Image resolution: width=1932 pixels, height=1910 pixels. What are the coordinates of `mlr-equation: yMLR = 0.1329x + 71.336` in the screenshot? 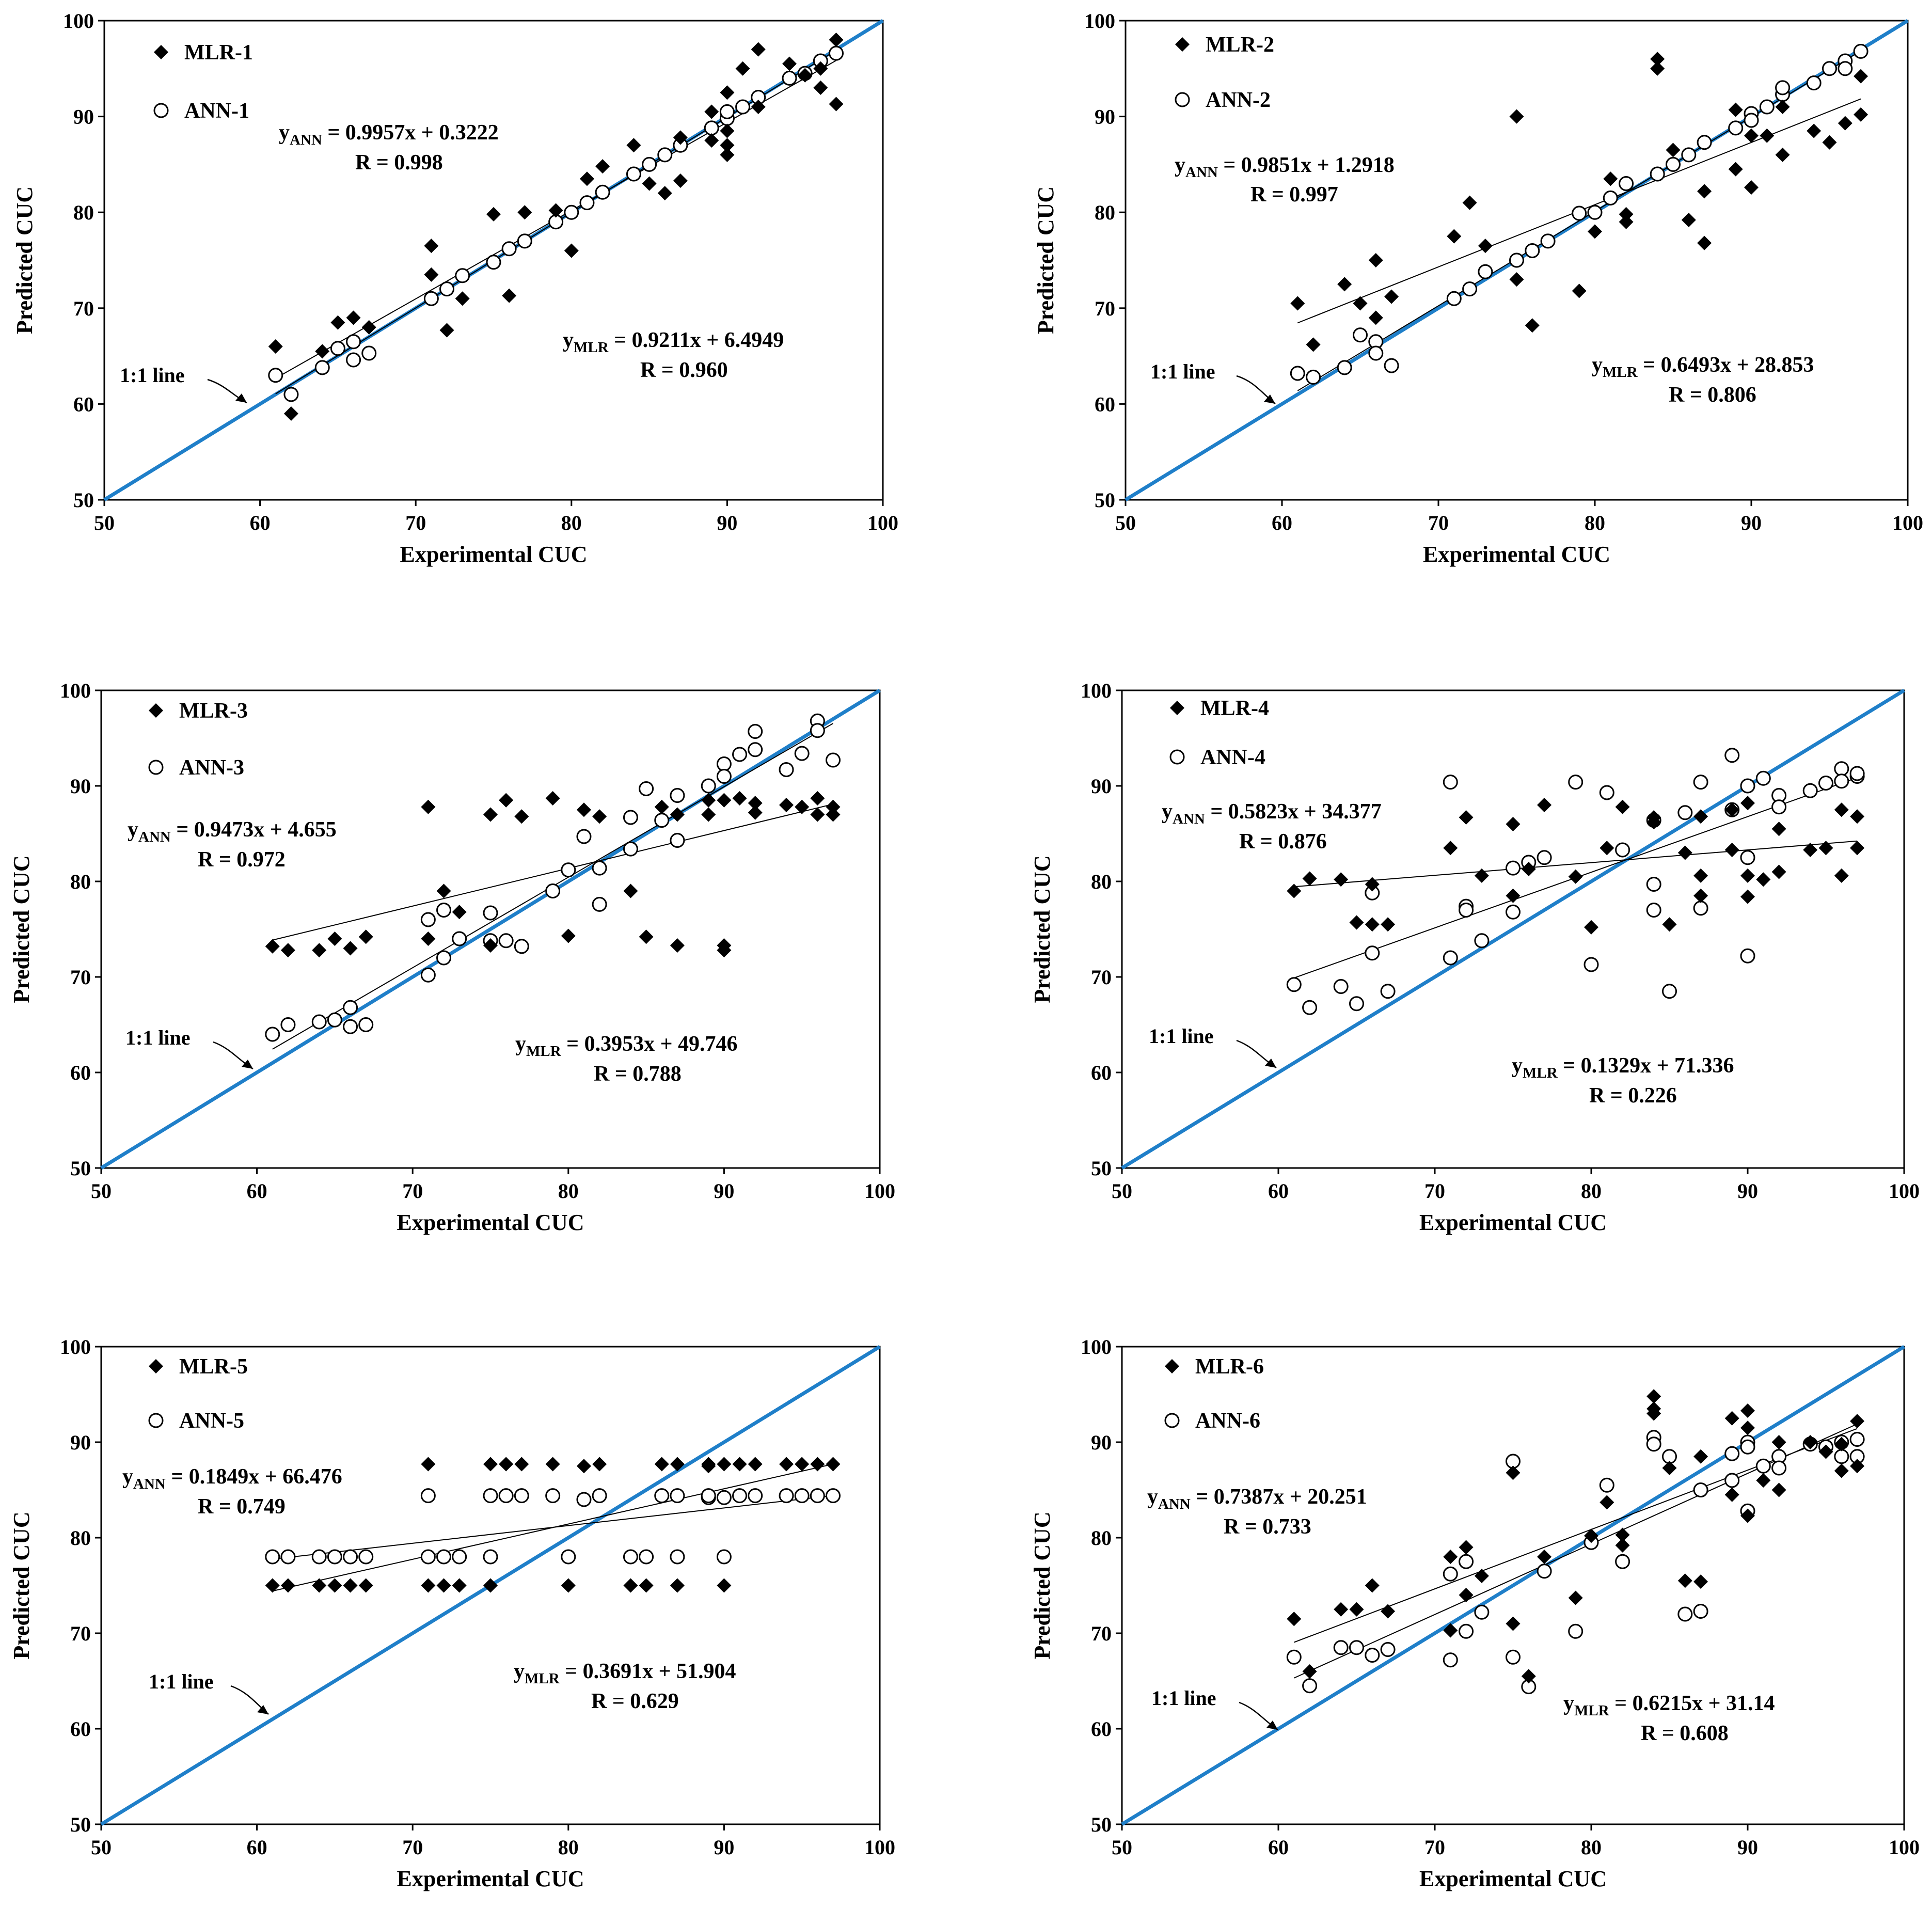 It's located at (1623, 1067).